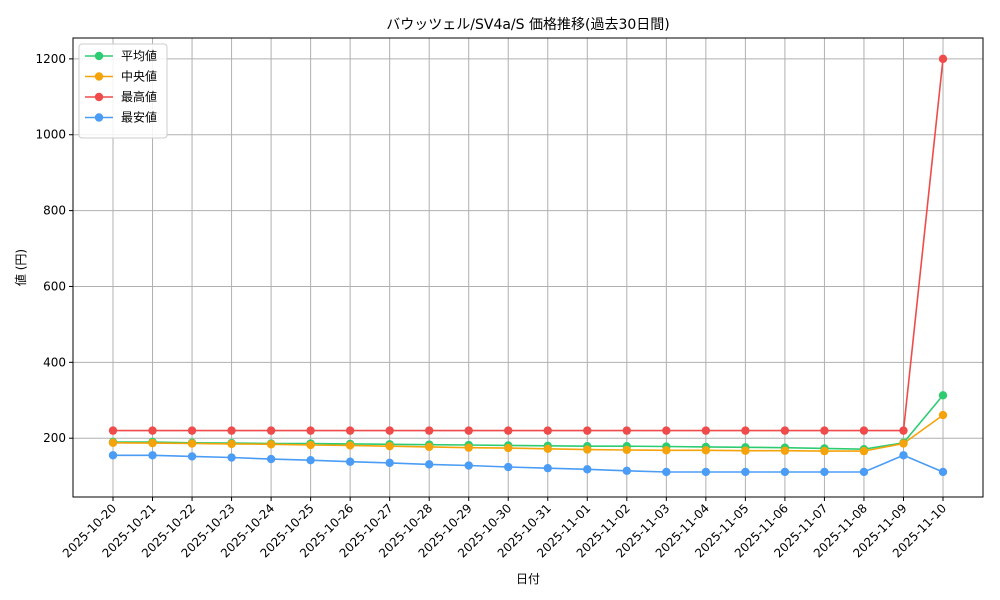 Image resolution: width=1000 pixels, height=600 pixels. What do you see at coordinates (139, 96) in the screenshot?
I see `legend-label: 最高値` at bounding box center [139, 96].